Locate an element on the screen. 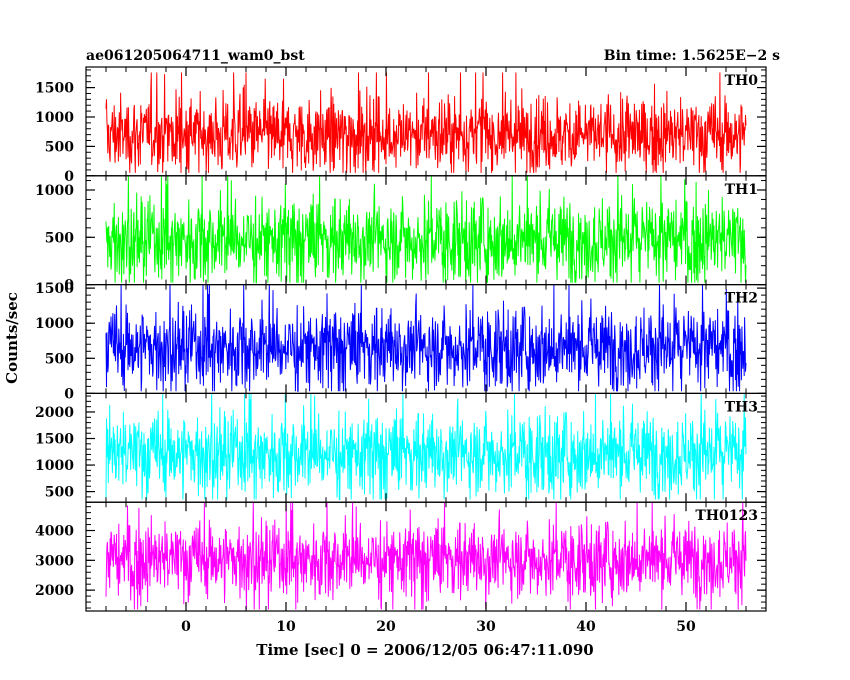 The image size is (850, 680). series-name-th0123: TH0123 is located at coordinates (726, 516).